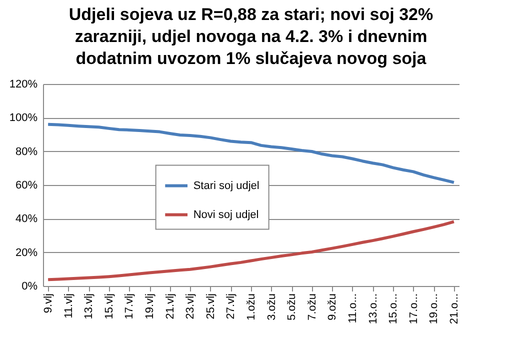  I want to click on x-tick-label: 3.ožu, so click(272, 307).